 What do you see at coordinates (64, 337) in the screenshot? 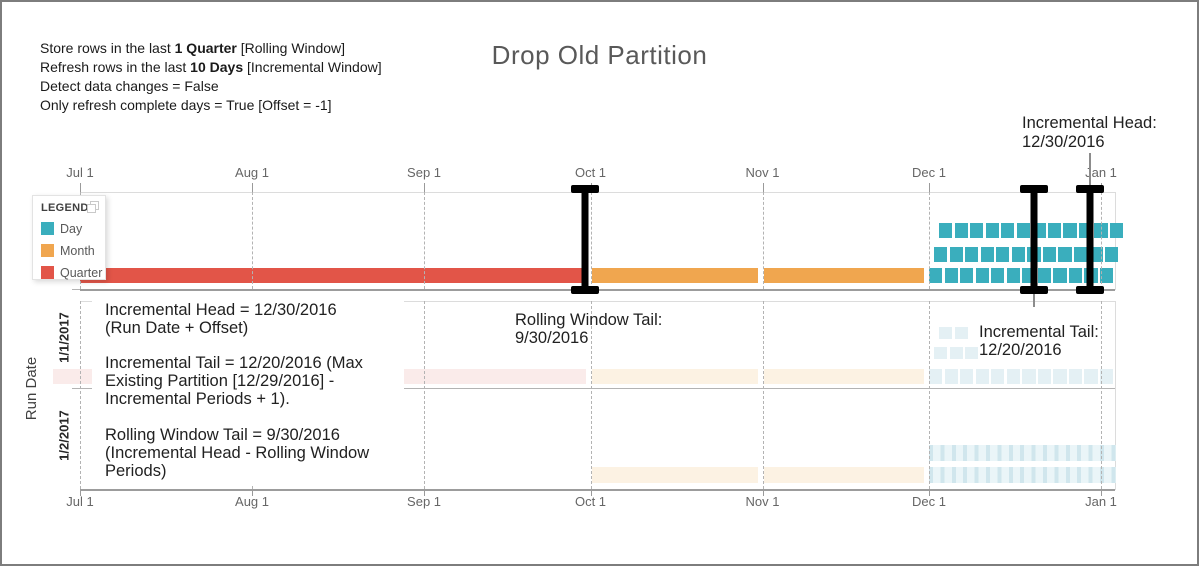
I see `run-date-category-1: 1/1/2017` at bounding box center [64, 337].